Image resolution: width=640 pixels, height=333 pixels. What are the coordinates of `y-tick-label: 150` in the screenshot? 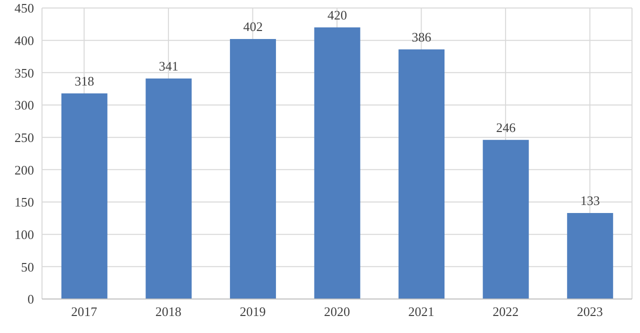 It's located at (24, 202).